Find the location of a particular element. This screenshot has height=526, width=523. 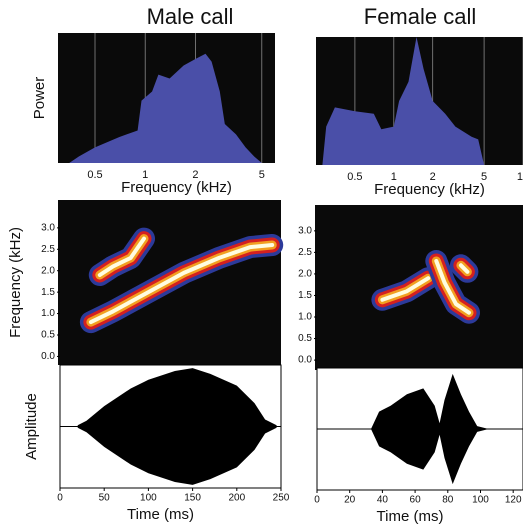

x-tick-label: 250 is located at coordinates (281, 498).